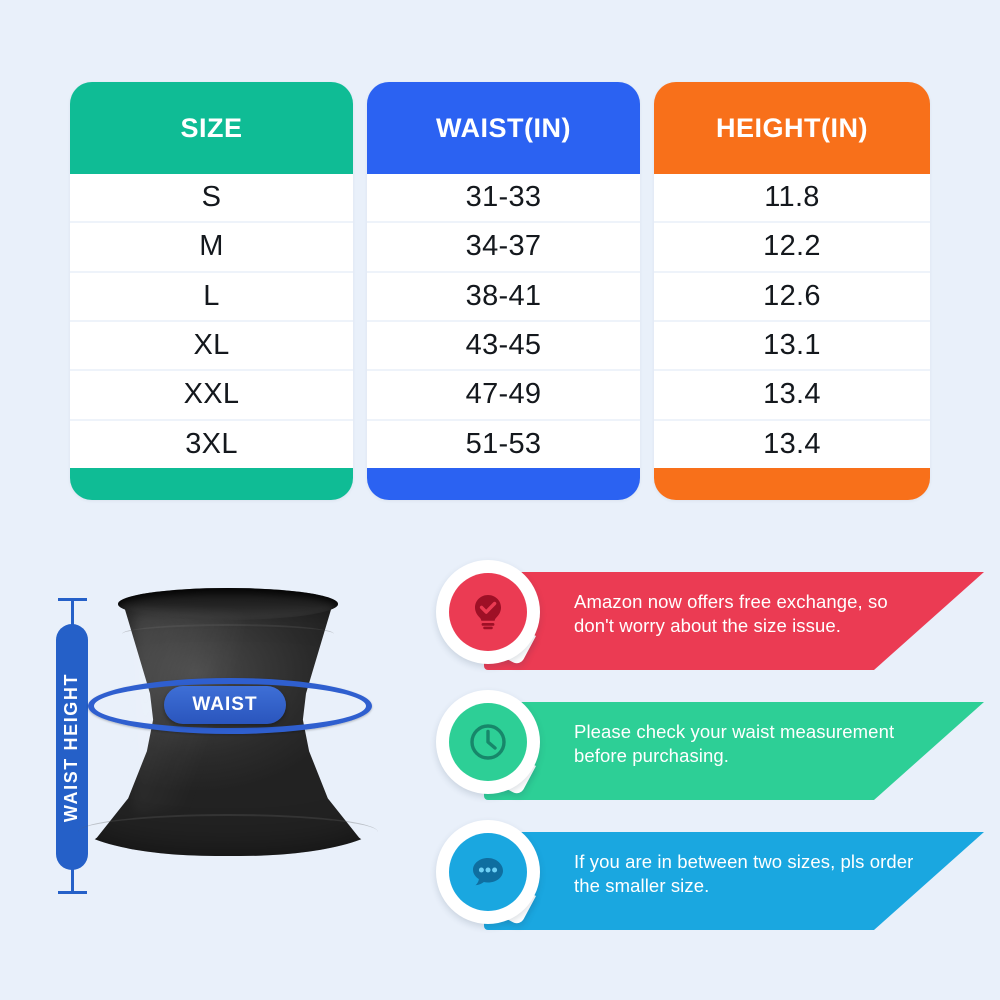 Image resolution: width=1000 pixels, height=1000 pixels. I want to click on column-cells-waist: 31-33 34-37 38-41 43-45 47-49 51-53, so click(503, 337).